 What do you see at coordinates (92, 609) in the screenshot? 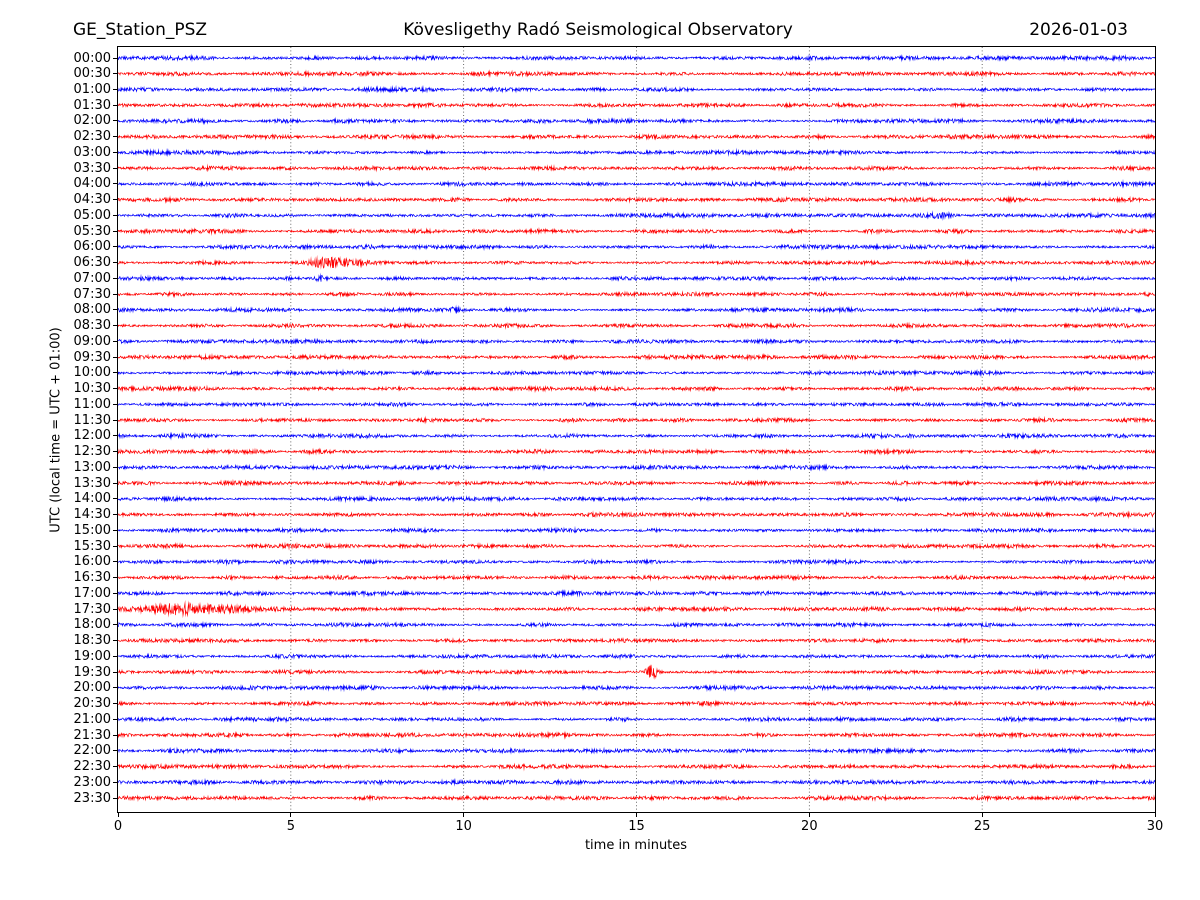
I see `y-tick-label: 17:30` at bounding box center [92, 609].